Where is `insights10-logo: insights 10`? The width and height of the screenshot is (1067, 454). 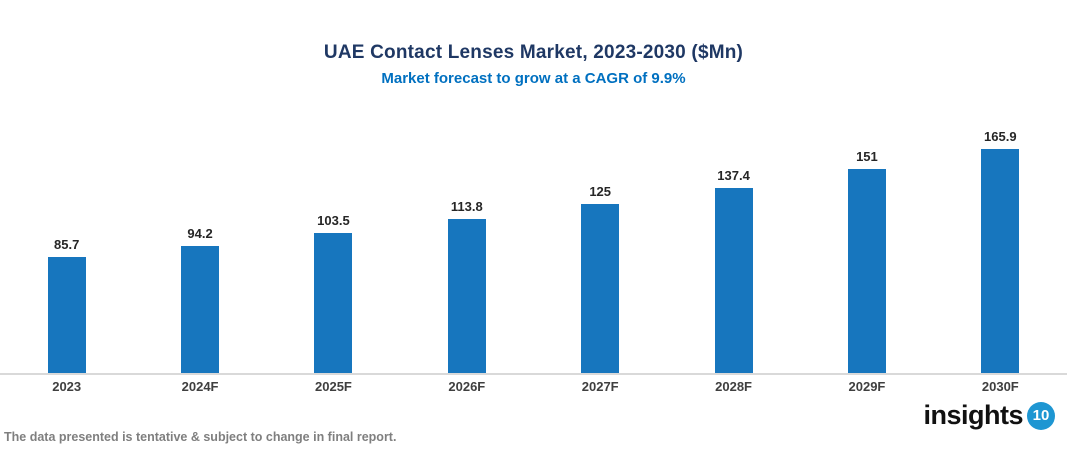
insights10-logo: insights 10 is located at coordinates (989, 415).